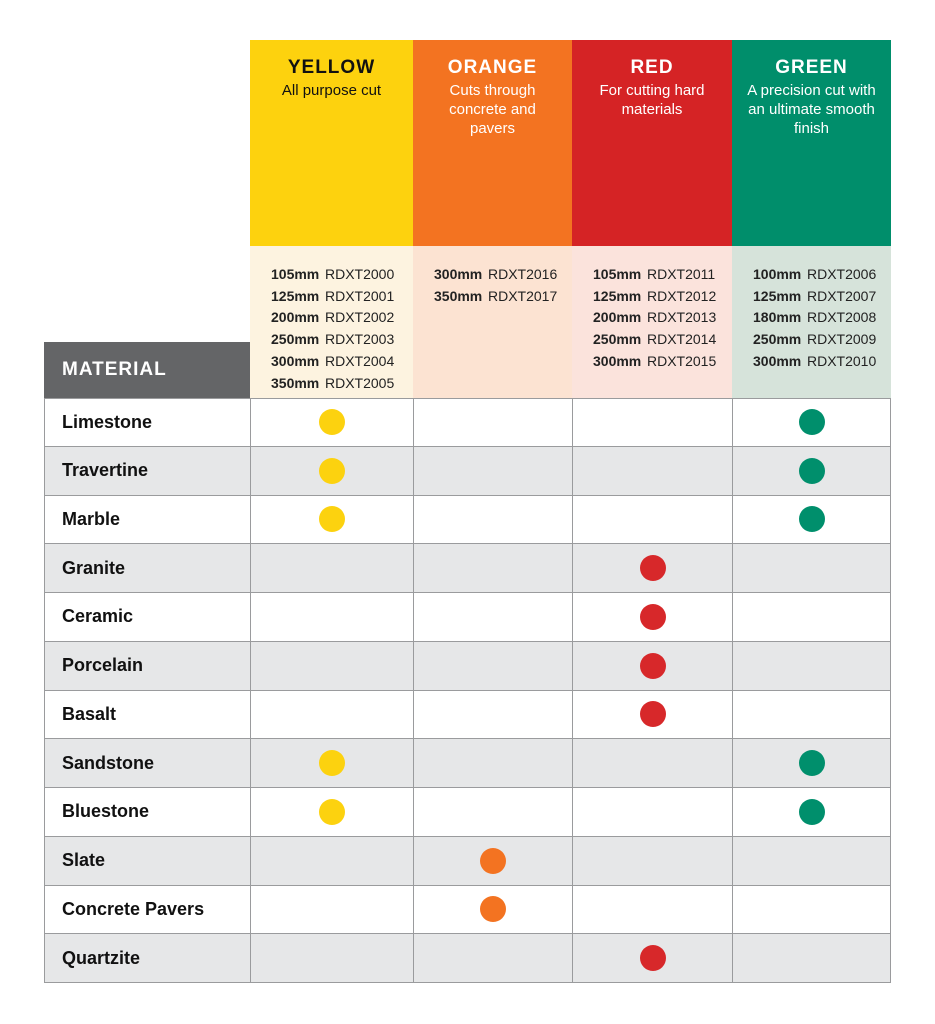 This screenshot has height=1024, width=935. I want to click on product-code: RDXT2016, so click(523, 274).